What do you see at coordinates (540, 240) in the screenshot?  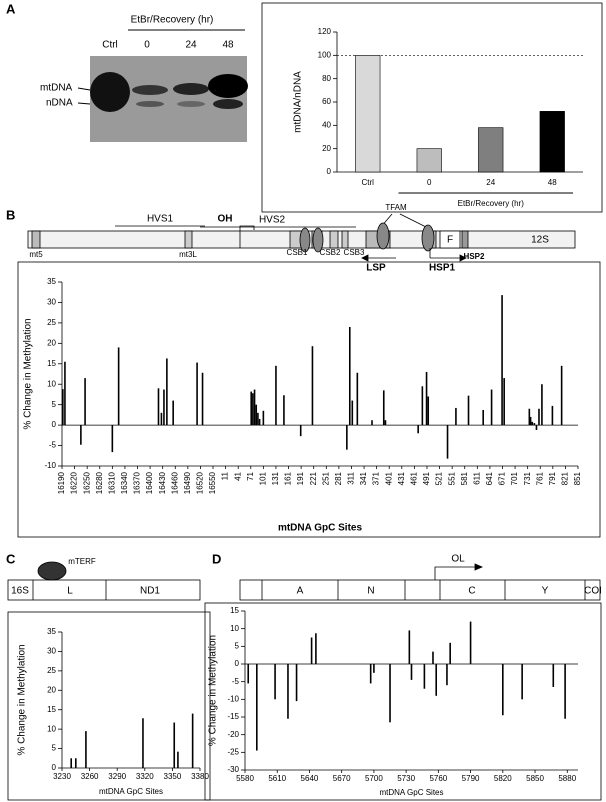 I see `map-label: 12S` at bounding box center [540, 240].